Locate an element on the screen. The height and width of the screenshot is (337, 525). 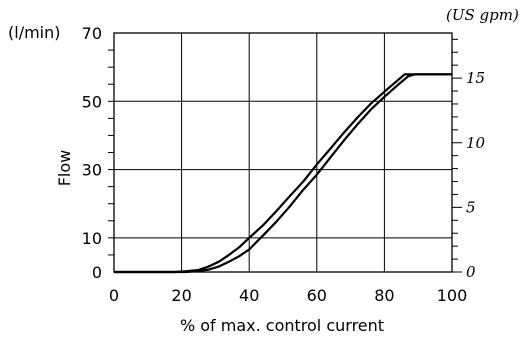
y-tick-label-right: 0 is located at coordinates (471, 272).